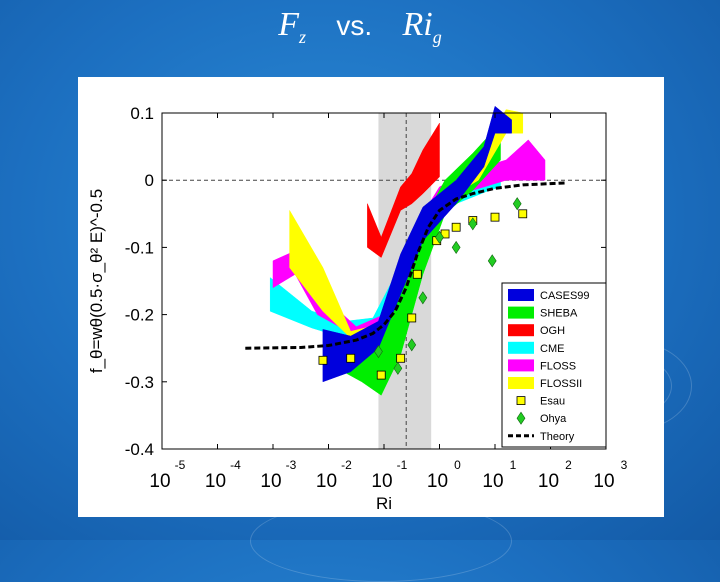  Describe the element at coordinates (180, 465) in the screenshot. I see `x-tick-label-exponent: -5` at that location.